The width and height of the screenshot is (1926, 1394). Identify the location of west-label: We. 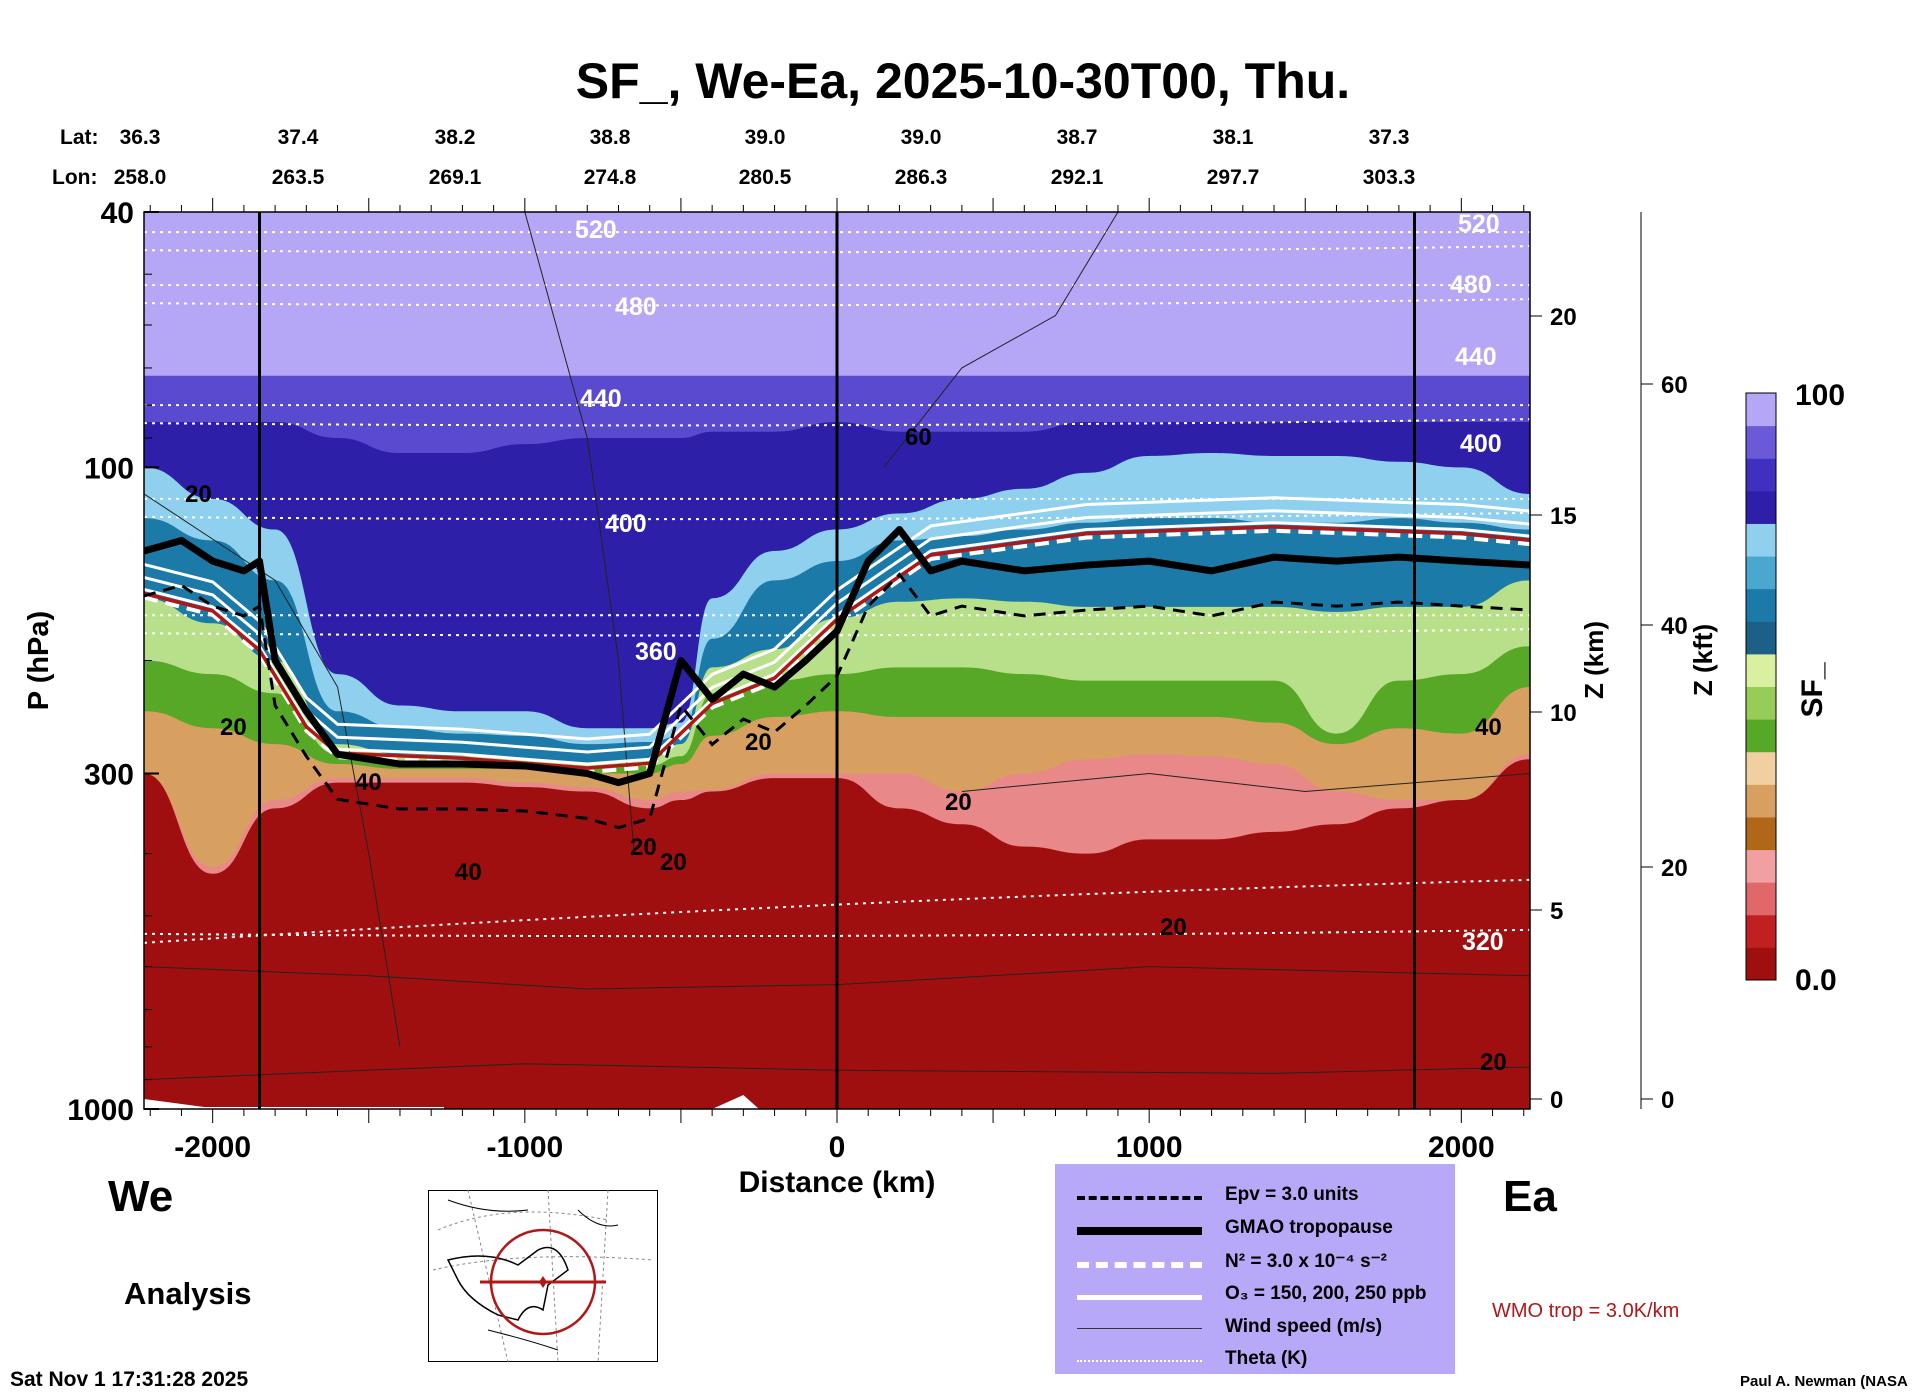
(141, 1196).